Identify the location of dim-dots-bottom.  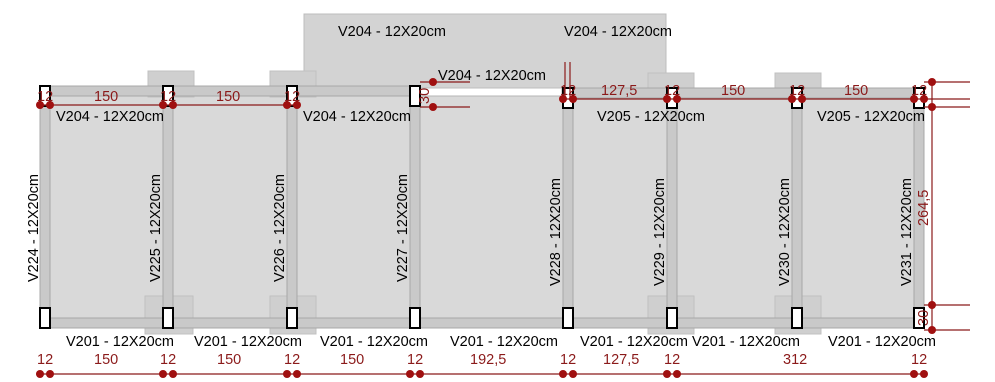
(482, 374).